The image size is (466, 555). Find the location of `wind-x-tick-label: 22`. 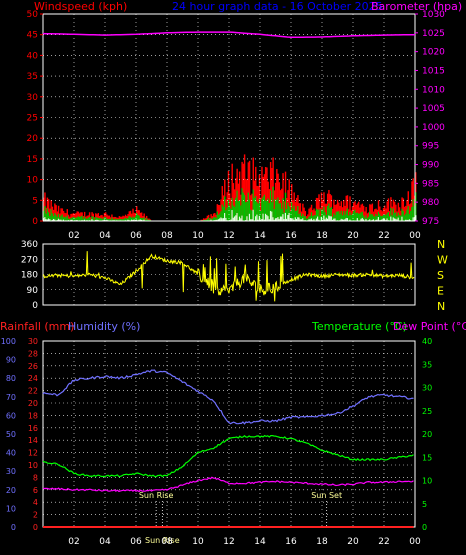

wind-x-tick-label: 22 is located at coordinates (383, 236).